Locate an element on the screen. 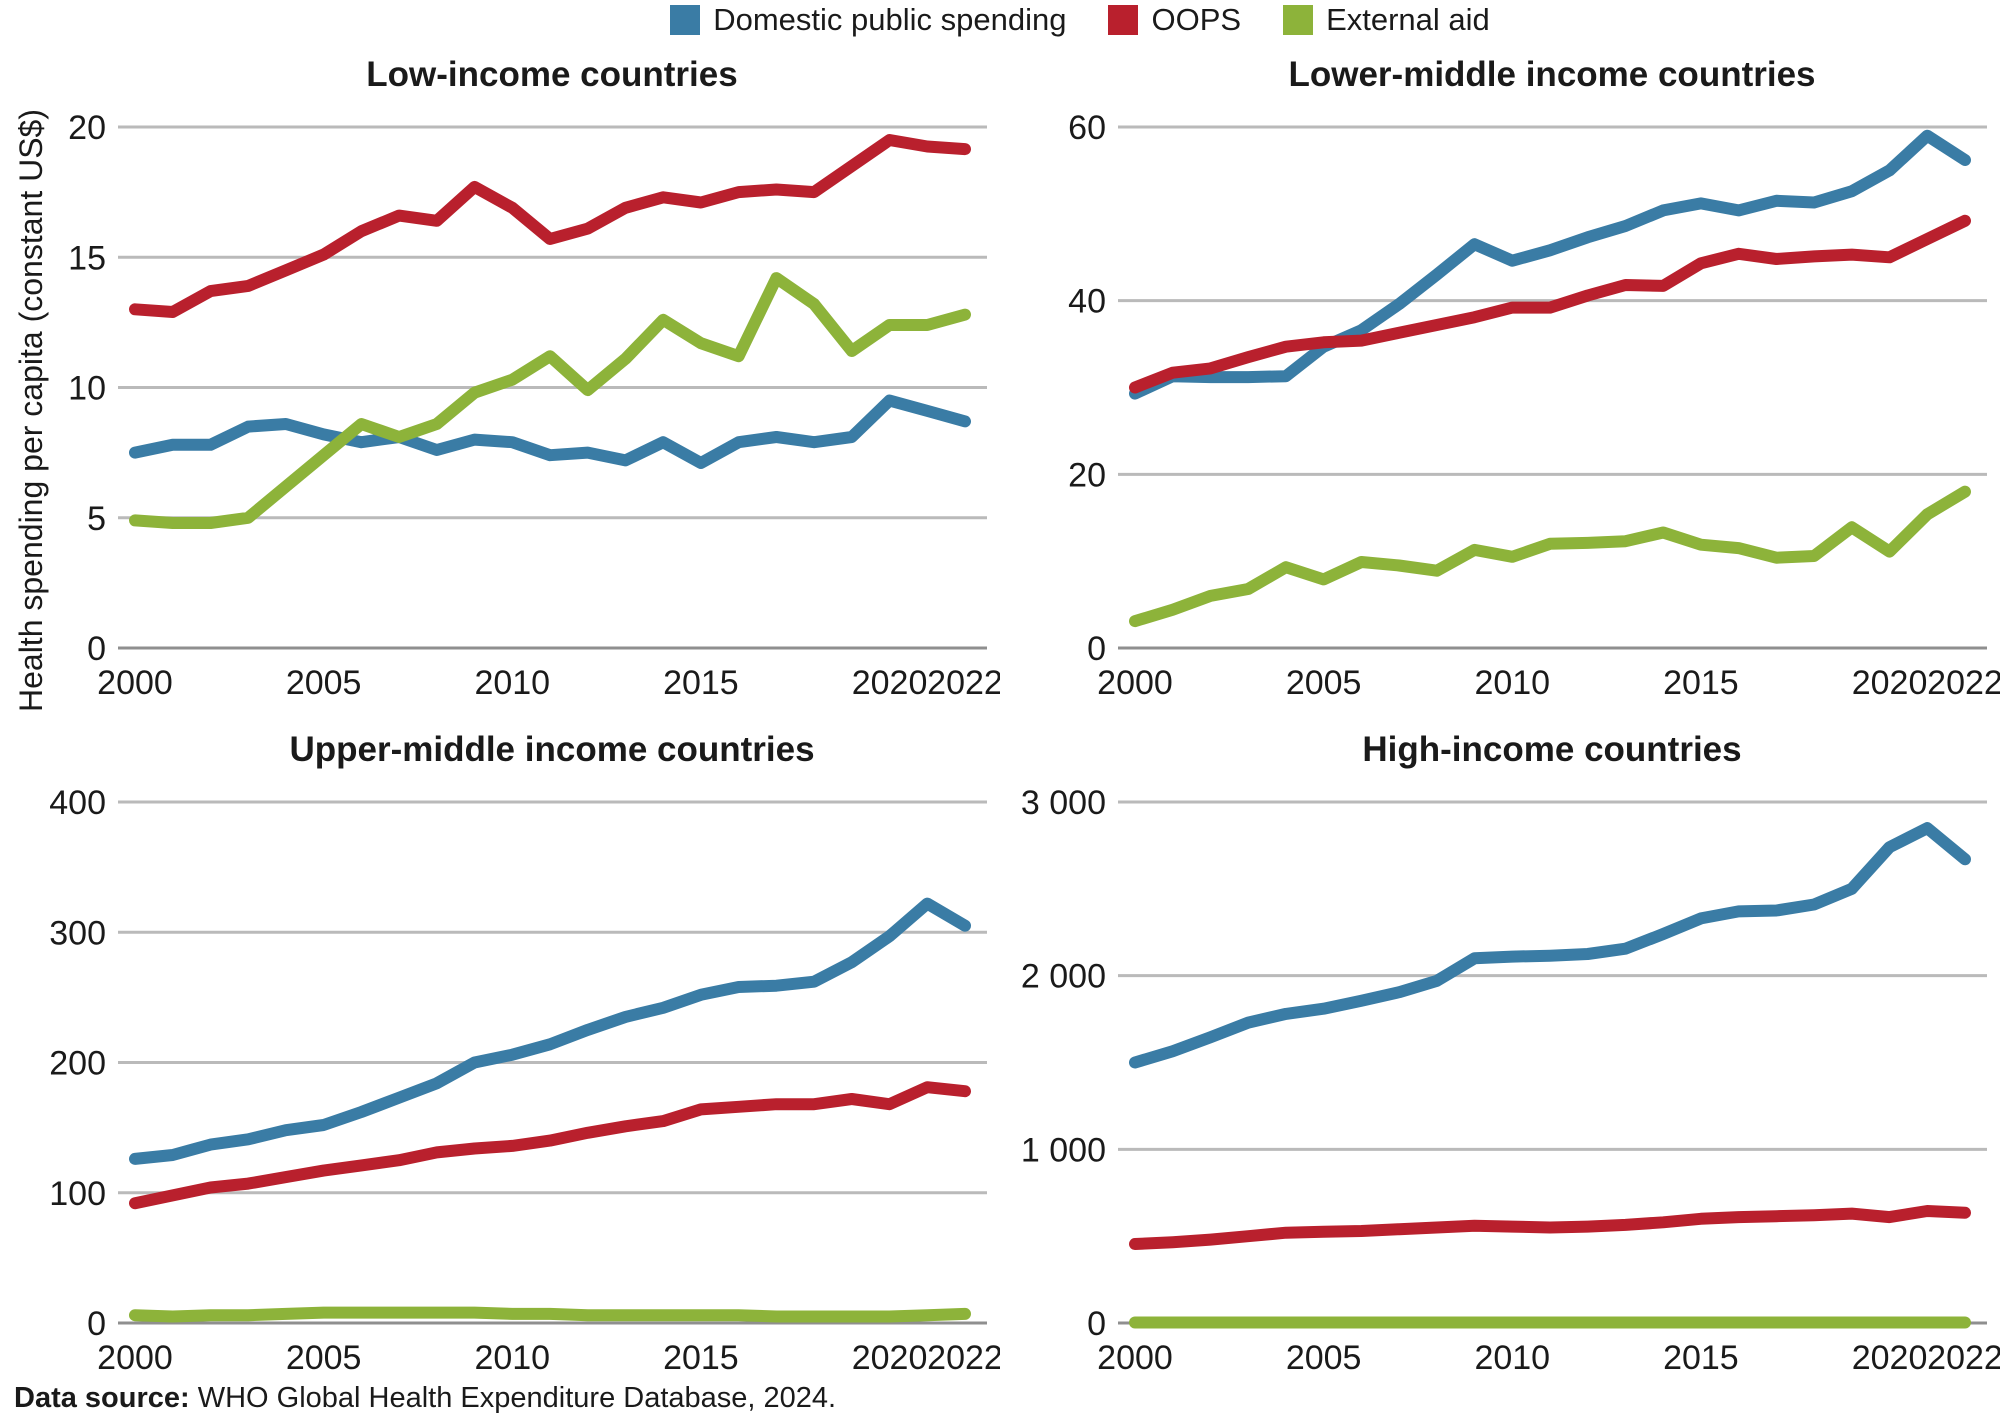 This screenshot has width=2000, height=1419. y-tick-label: 3 000 is located at coordinates (1063, 803).